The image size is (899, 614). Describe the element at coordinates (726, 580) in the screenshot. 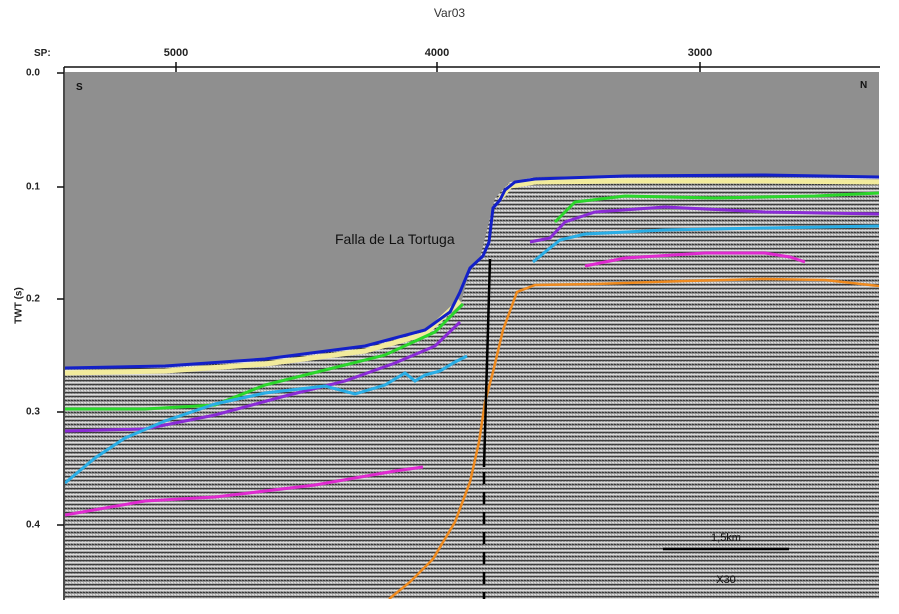

I see `vertical-exaggeration: X30` at that location.